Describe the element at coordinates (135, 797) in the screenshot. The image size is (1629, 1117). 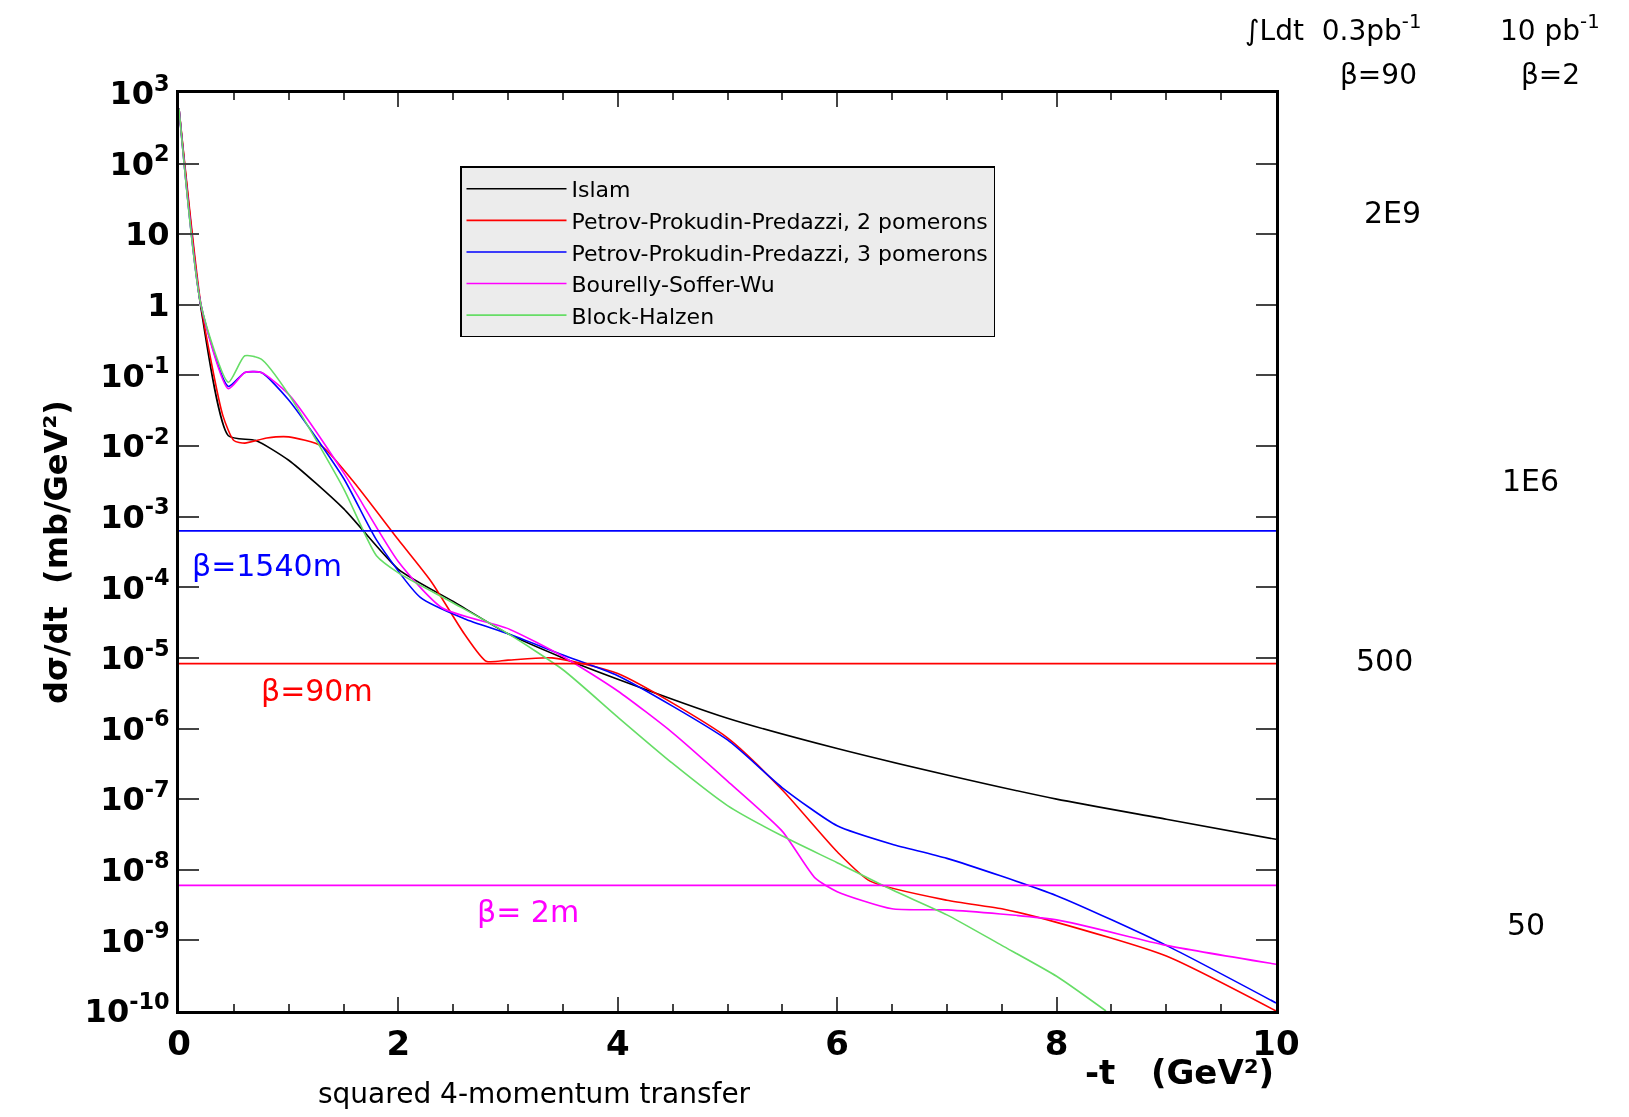
I see `y-tick-label: 10$^{-7}$` at that location.